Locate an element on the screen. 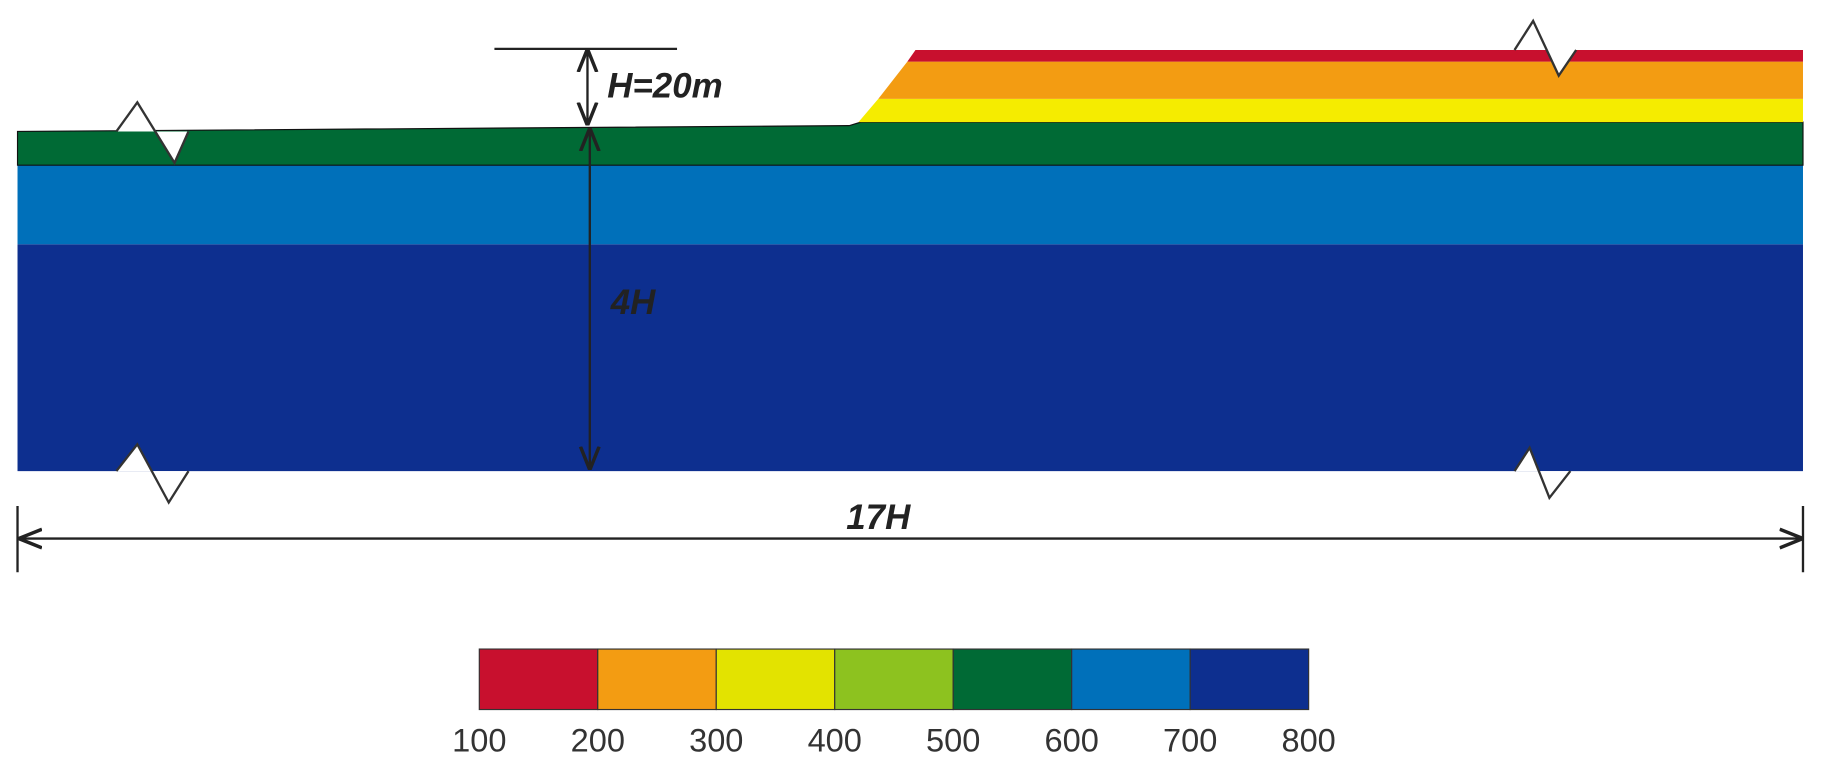 The width and height of the screenshot is (1824, 777). legend-tick-label: 300 is located at coordinates (716, 740).